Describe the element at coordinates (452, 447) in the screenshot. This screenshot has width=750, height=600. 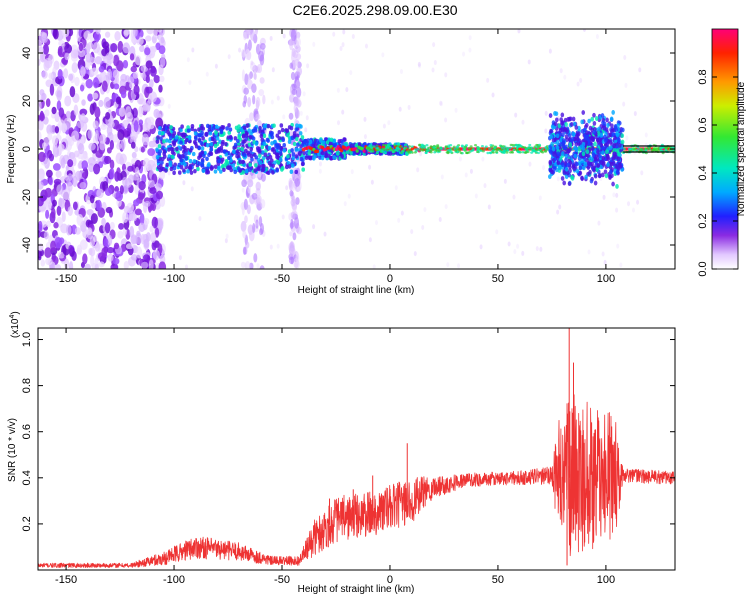
I see `snr-spikes` at that location.